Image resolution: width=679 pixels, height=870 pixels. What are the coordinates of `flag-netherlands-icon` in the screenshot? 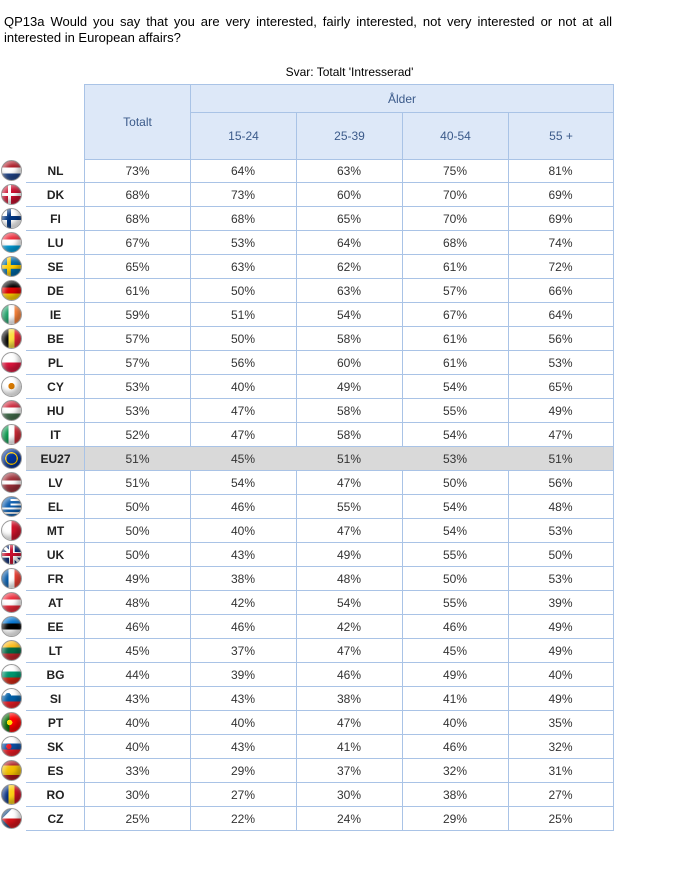 It's located at (11, 170).